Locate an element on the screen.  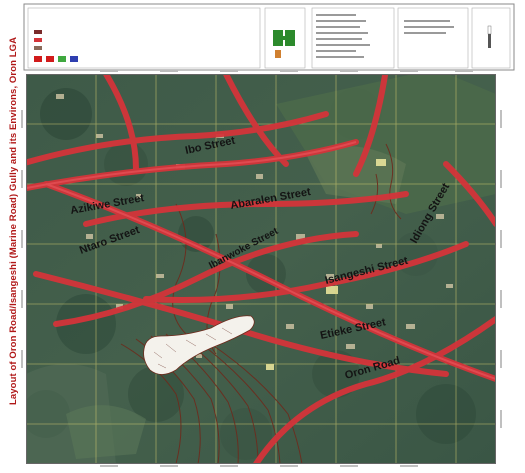
legend-swatch-ridge is located at coordinates (38, 59).